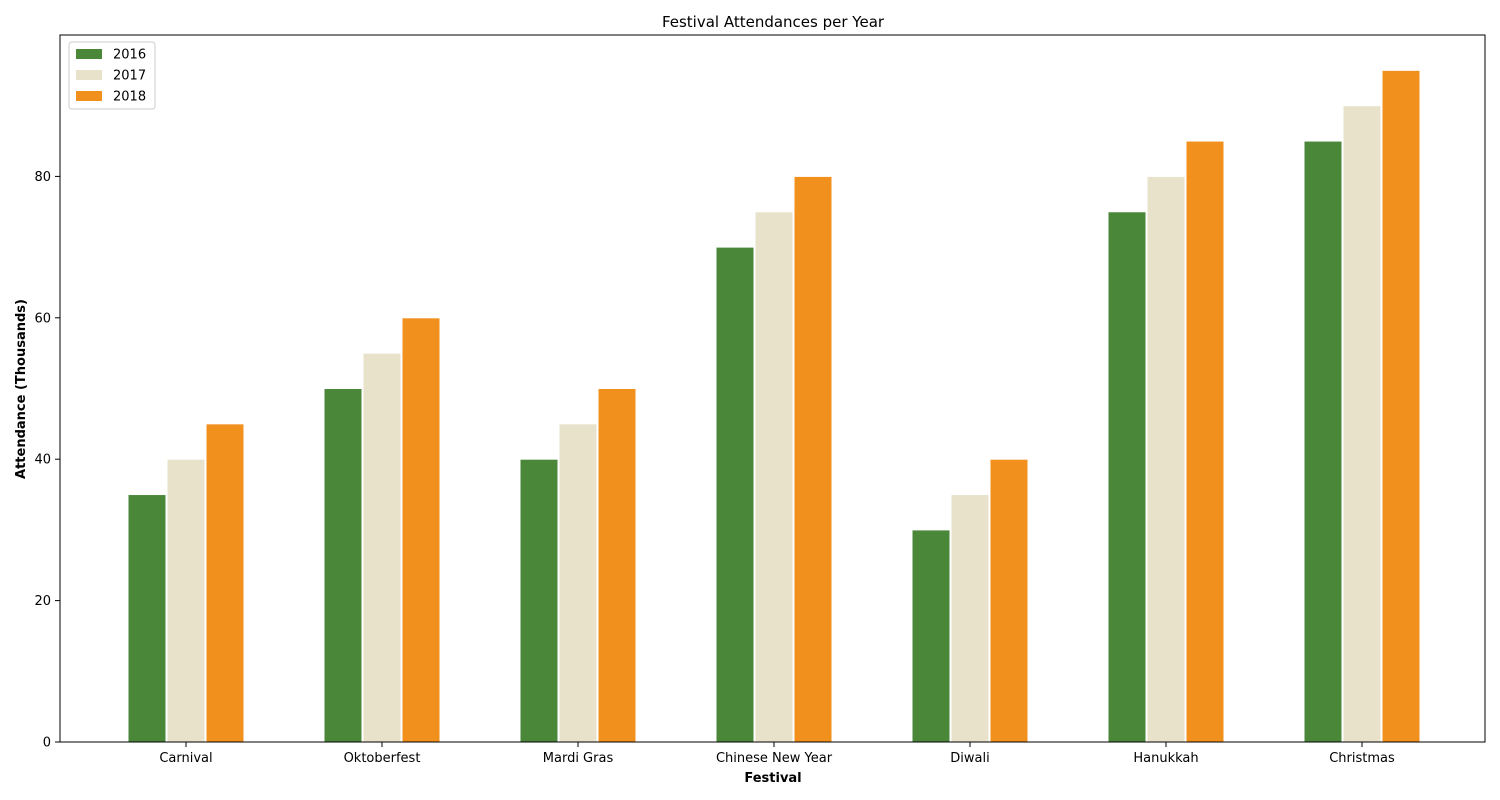  What do you see at coordinates (578, 583) in the screenshot?
I see `bar-2017-mardi-gras` at bounding box center [578, 583].